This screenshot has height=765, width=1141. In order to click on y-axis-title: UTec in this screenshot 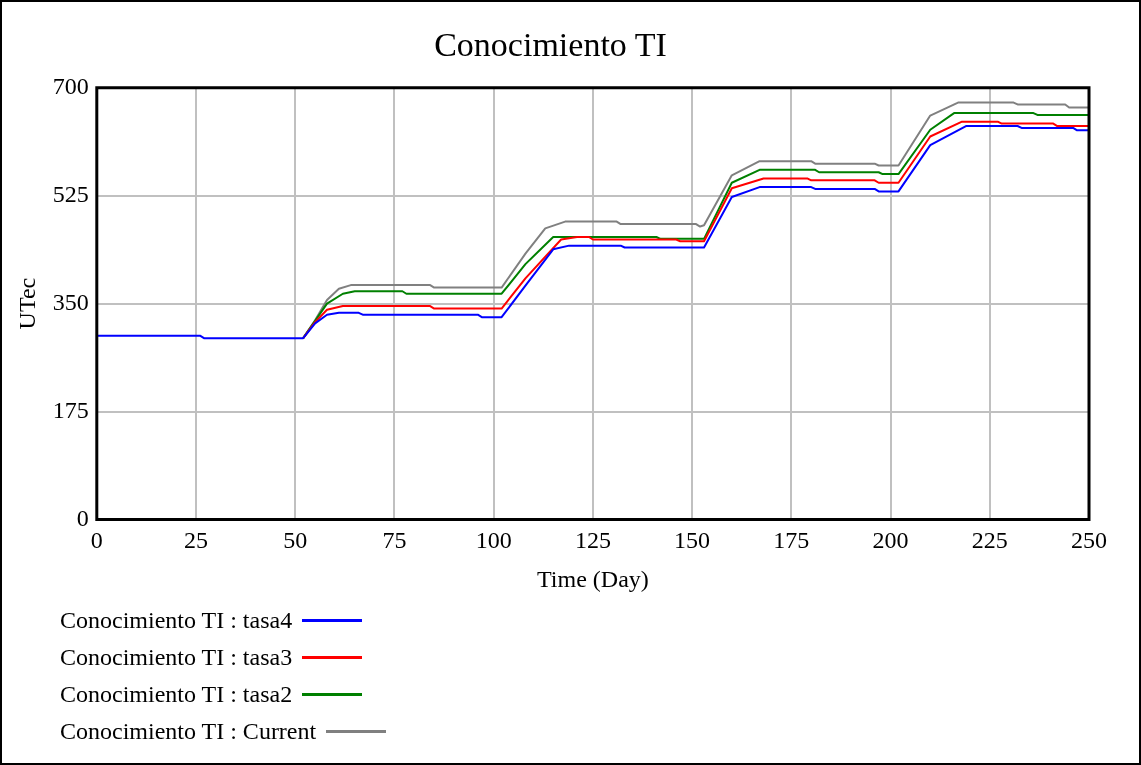, I will do `click(26, 303)`.